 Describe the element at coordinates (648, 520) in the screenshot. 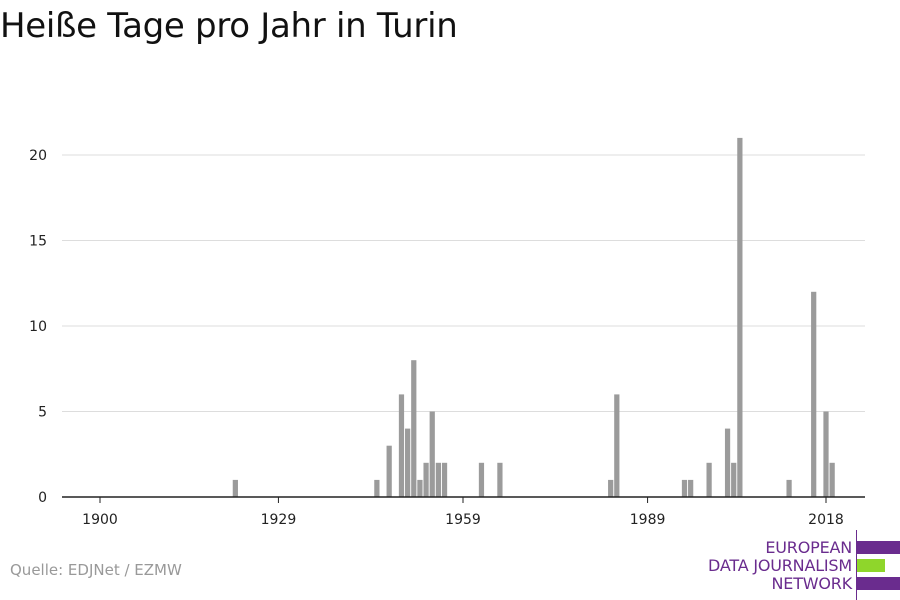

I see `x-tick-label: 1989` at that location.